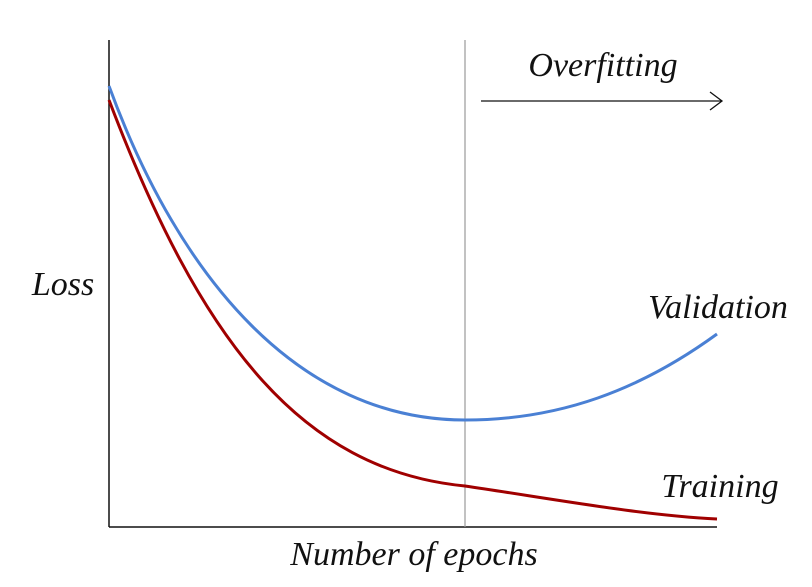 Image resolution: width=812 pixels, height=587 pixels. I want to click on y-axis-label: Loss, so click(62, 284).